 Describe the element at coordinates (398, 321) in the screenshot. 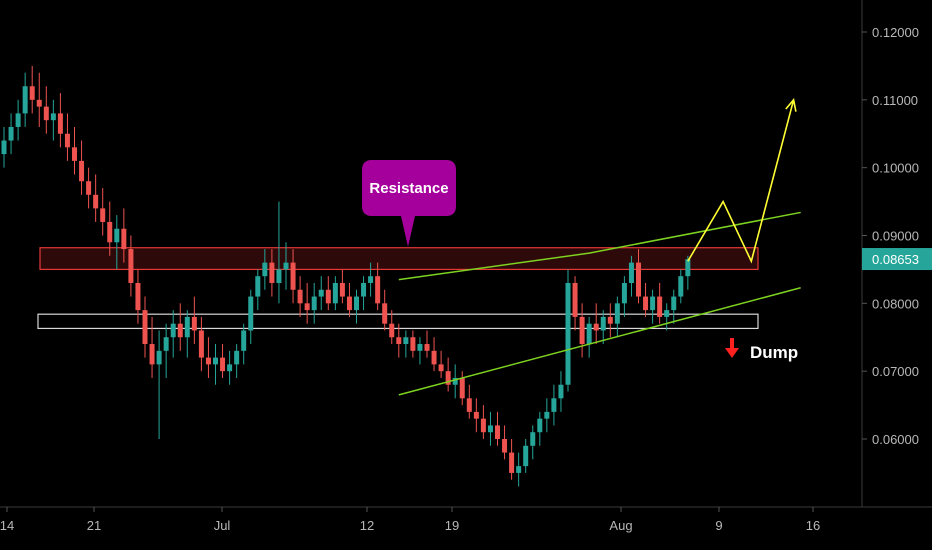

I see `support-zone` at that location.